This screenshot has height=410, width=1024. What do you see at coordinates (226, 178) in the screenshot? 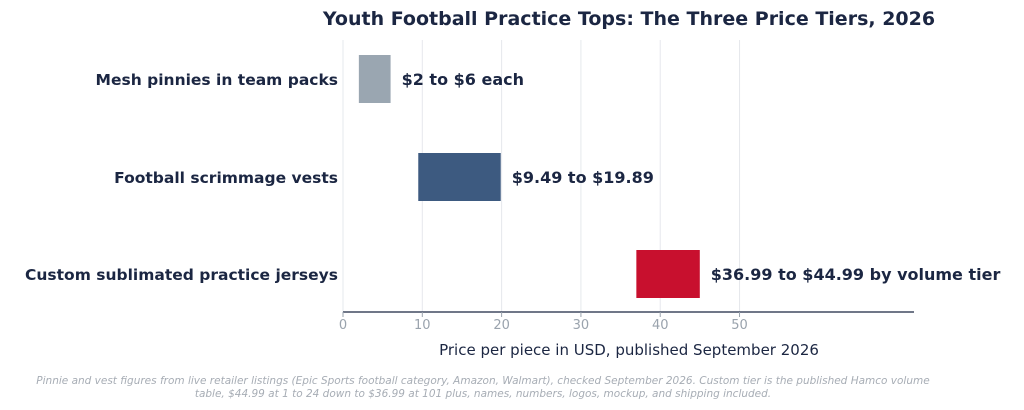
I see `category-label-2: Football scrimmage vests` at bounding box center [226, 178].